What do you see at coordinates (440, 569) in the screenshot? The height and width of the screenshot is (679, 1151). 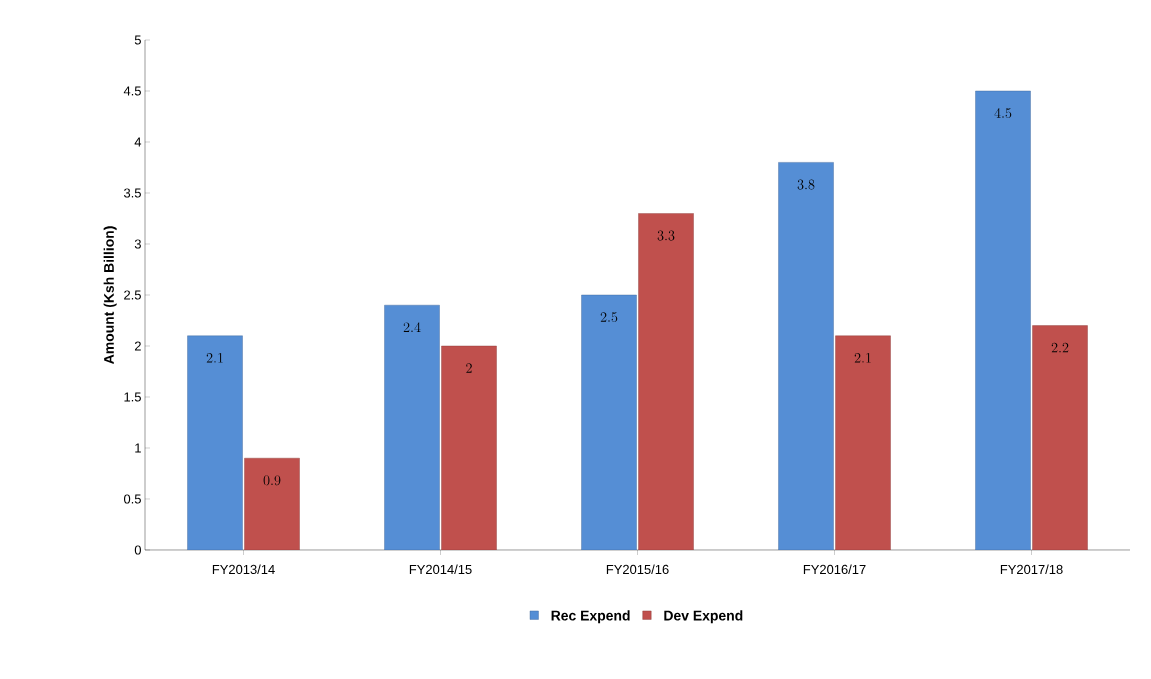 I see `x-tick-label: FY2014/15` at bounding box center [440, 569].